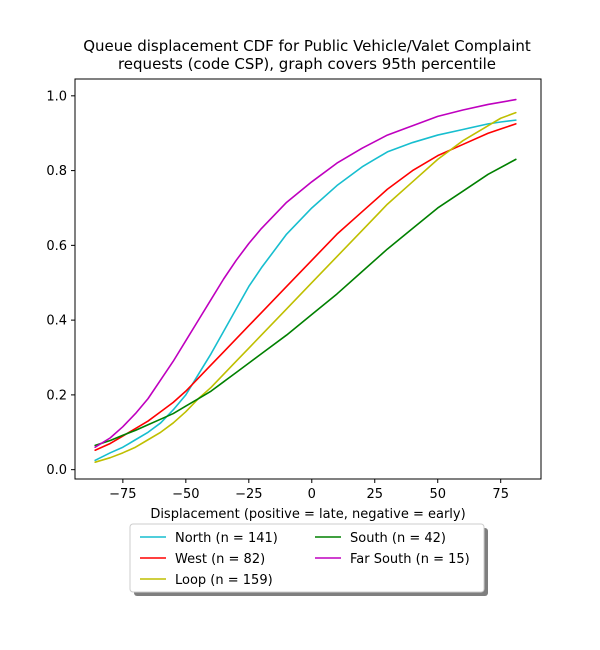 Image resolution: width=600 pixels, height=650 pixels. Describe the element at coordinates (122, 494) in the screenshot. I see `x-tick-label: −75` at that location.